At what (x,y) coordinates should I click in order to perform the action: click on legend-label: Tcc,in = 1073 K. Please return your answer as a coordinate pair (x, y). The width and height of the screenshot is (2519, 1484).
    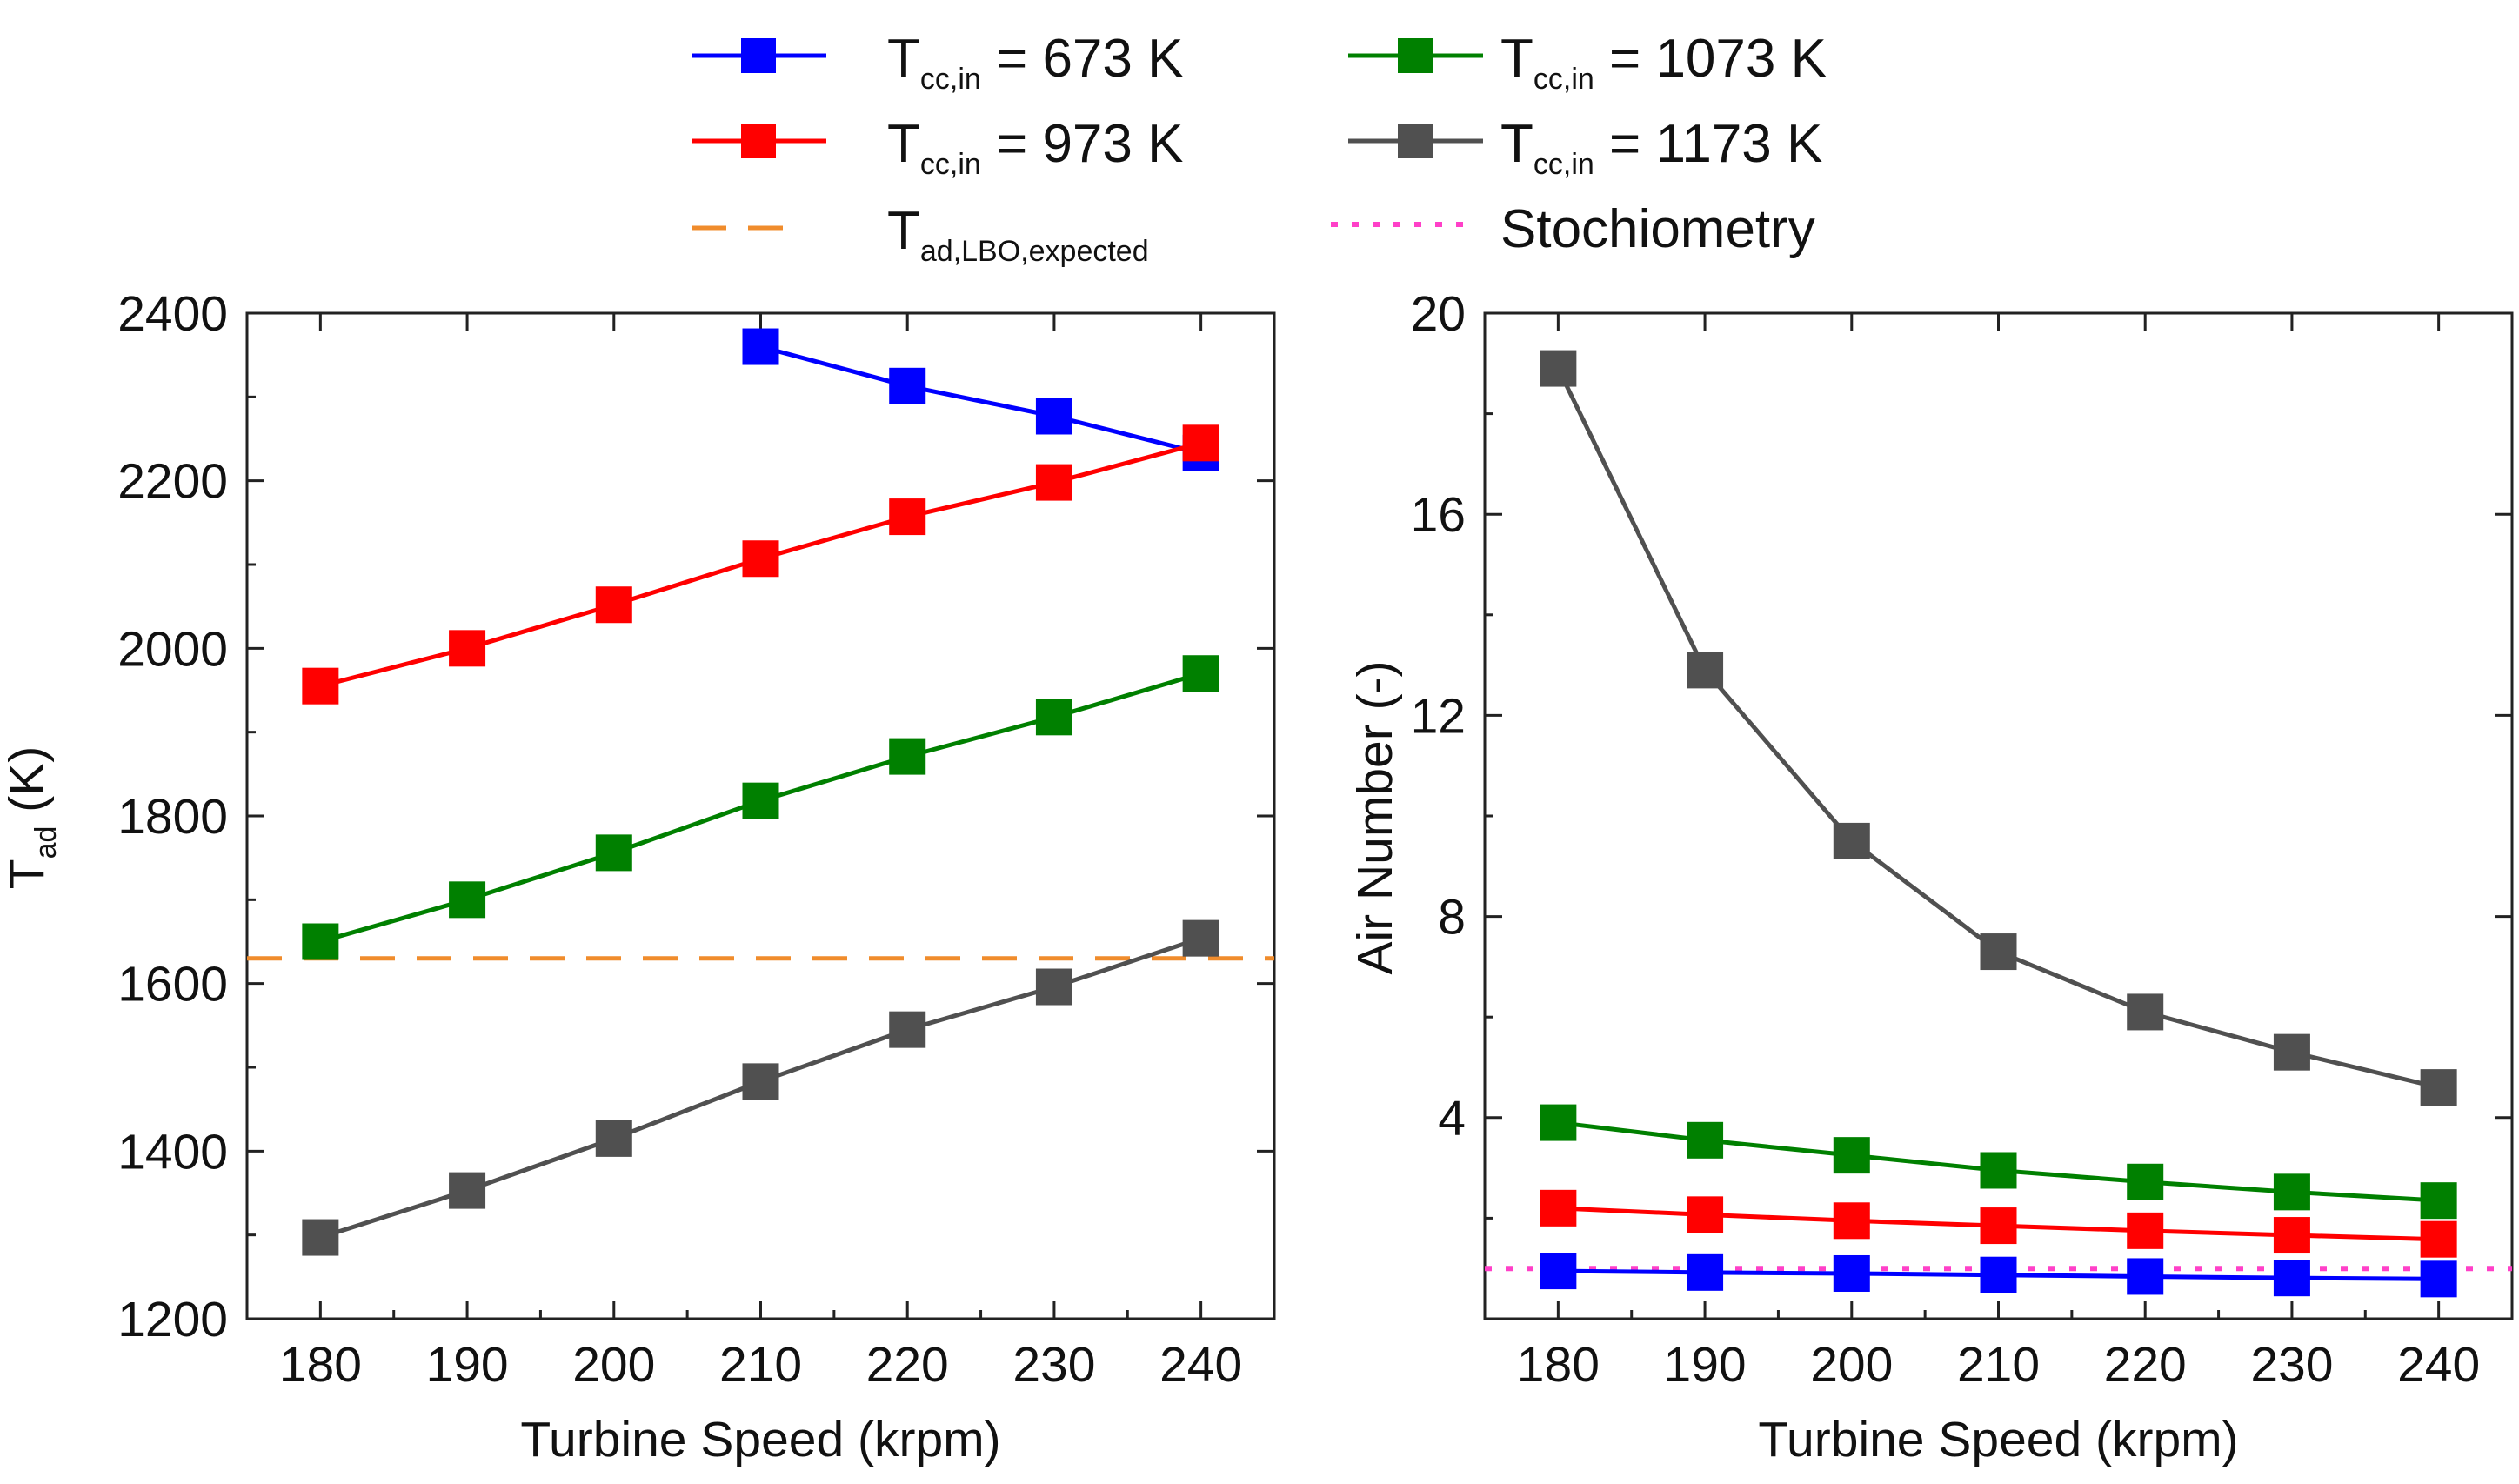
    Looking at the image, I should click on (1663, 62).